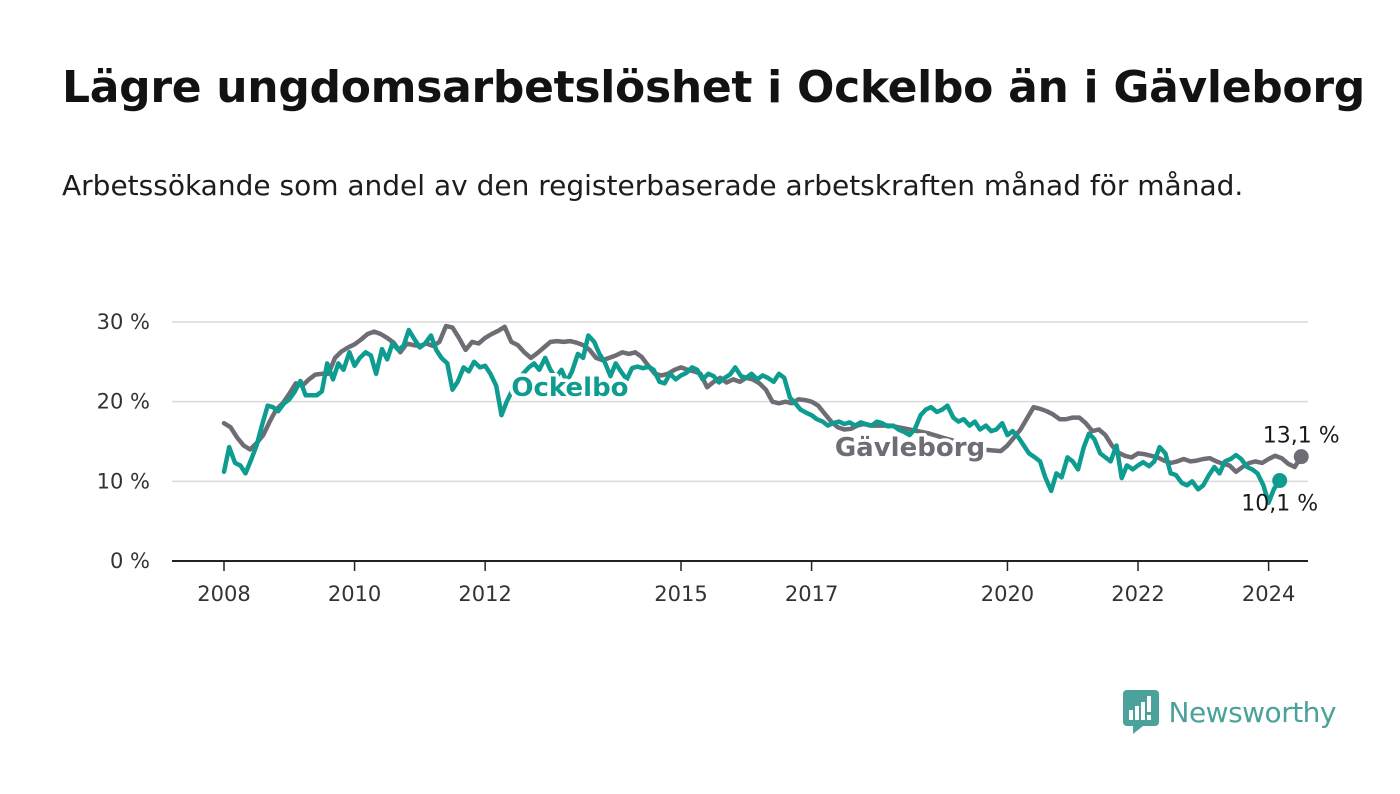  I want to click on x-axis: 2008 2010 2012 2015 2017 2020 2022 2024, so click(746, 583).